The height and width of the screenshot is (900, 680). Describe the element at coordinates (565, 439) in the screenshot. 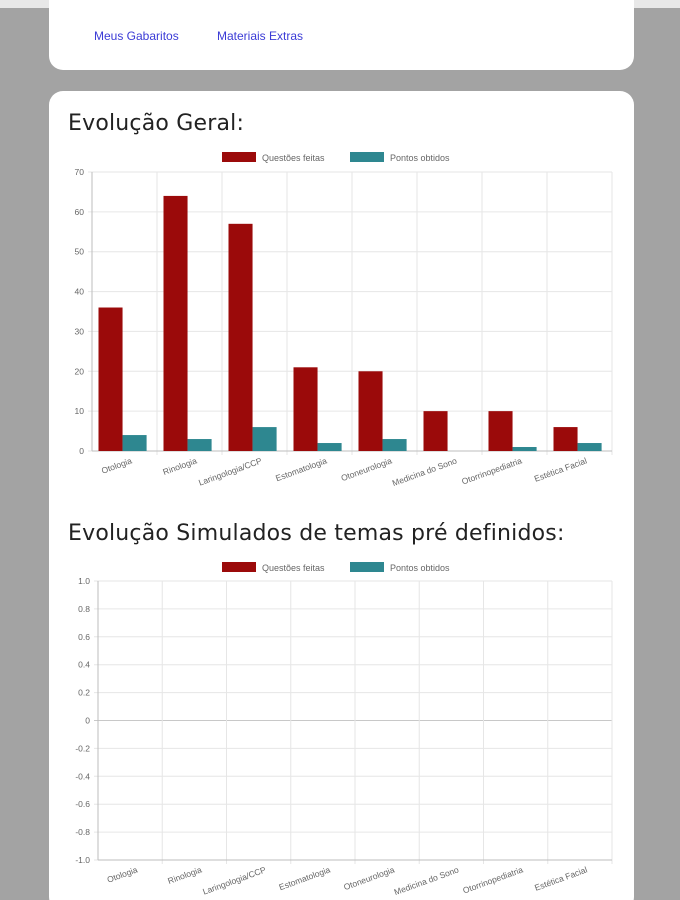

I see `bar-questoes-feitas-estetica-facial` at that location.